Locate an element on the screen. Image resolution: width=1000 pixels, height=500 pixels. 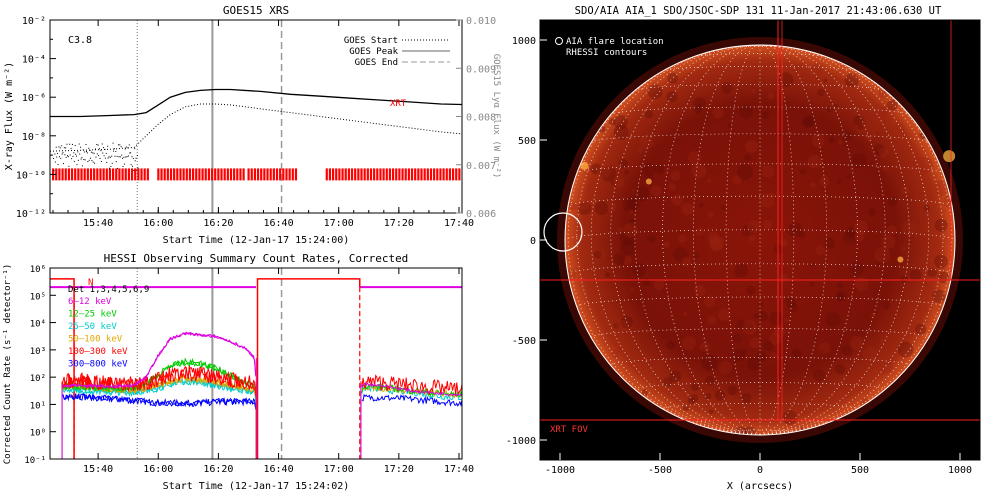
sdo-ytick-label-4: 1000 is located at coordinates (524, 41).